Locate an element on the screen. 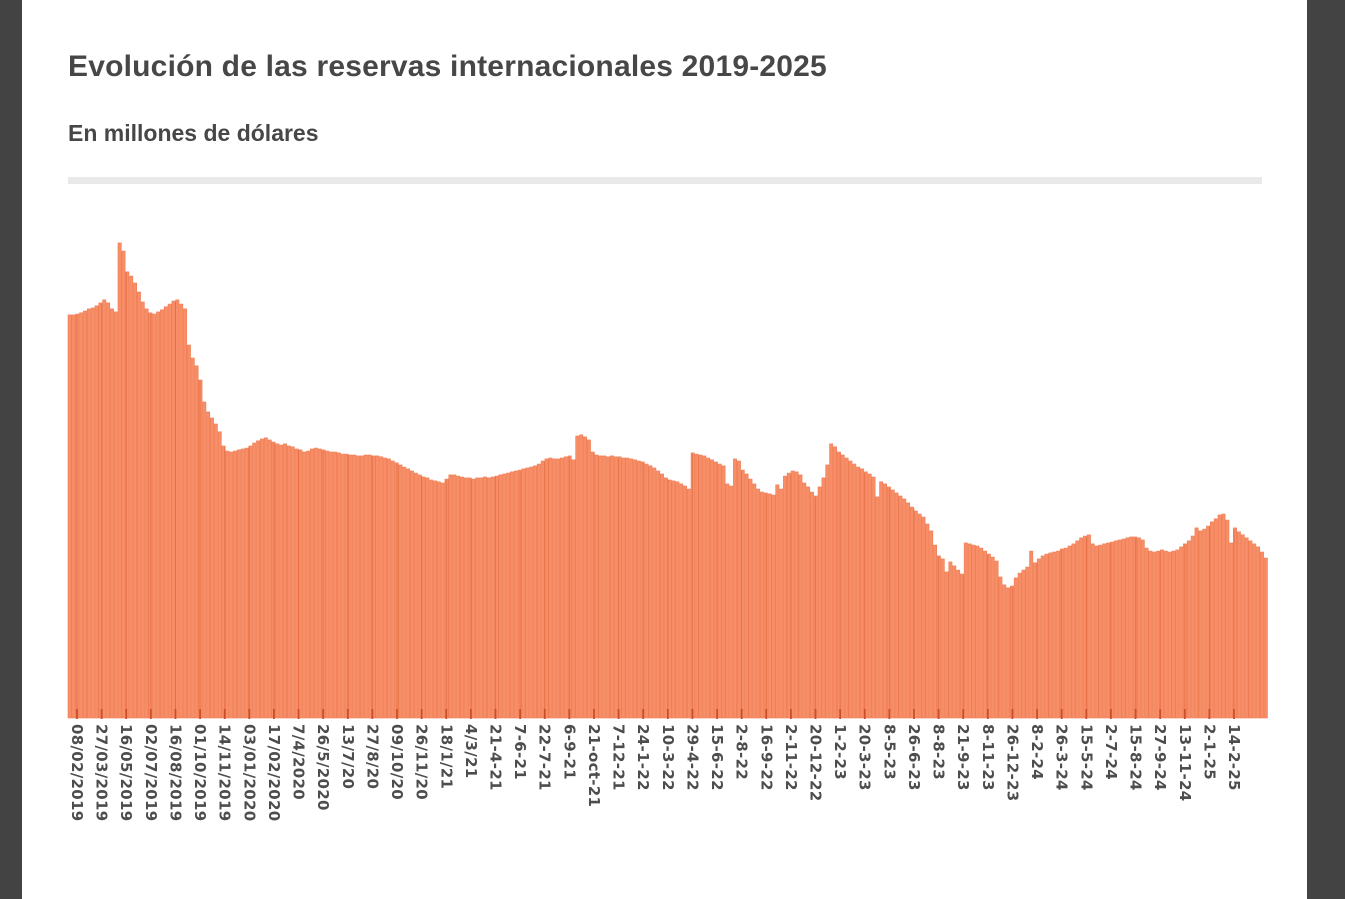 Image resolution: width=1345 pixels, height=899 pixels. x-axis-label: 27/8/20 is located at coordinates (372, 756).